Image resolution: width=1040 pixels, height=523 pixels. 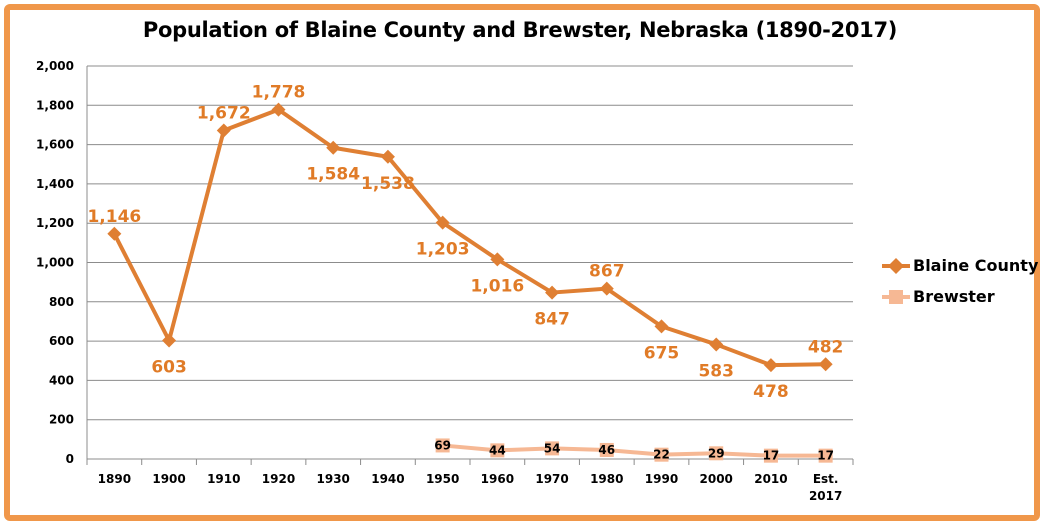 What do you see at coordinates (442, 479) in the screenshot?
I see `x-tick-label-1950: 1950` at bounding box center [442, 479].